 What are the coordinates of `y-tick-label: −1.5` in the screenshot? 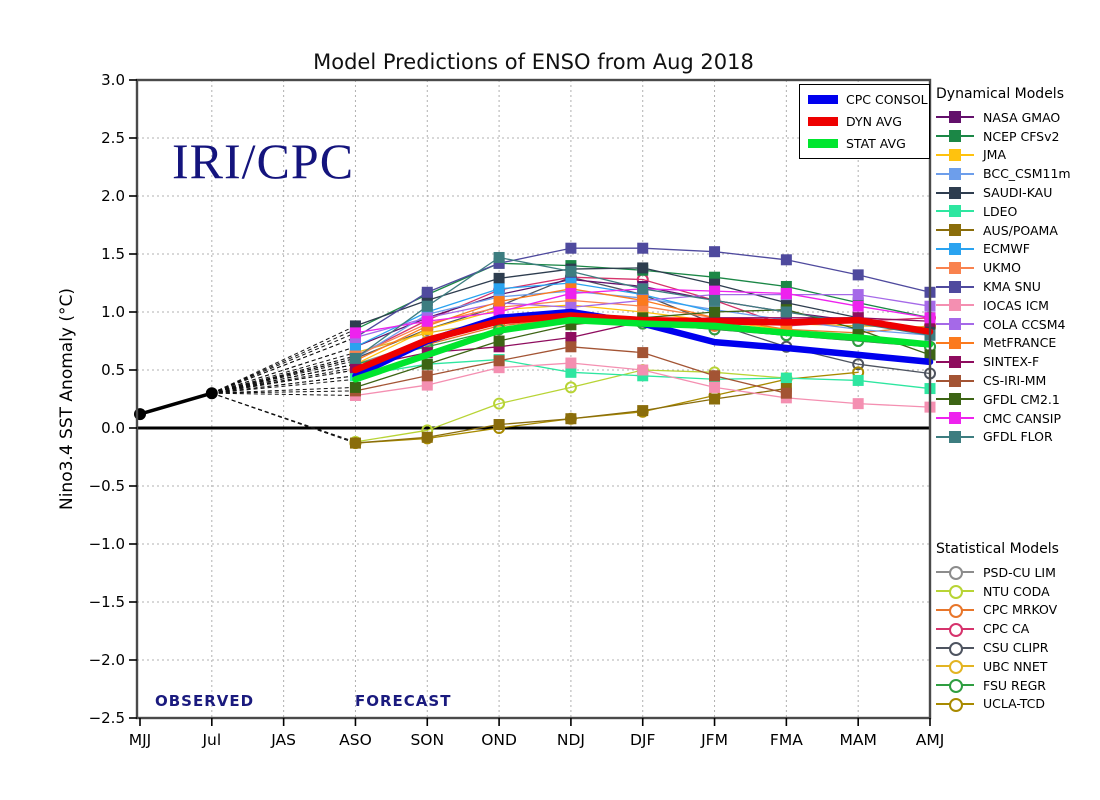 It's located at (107, 602).